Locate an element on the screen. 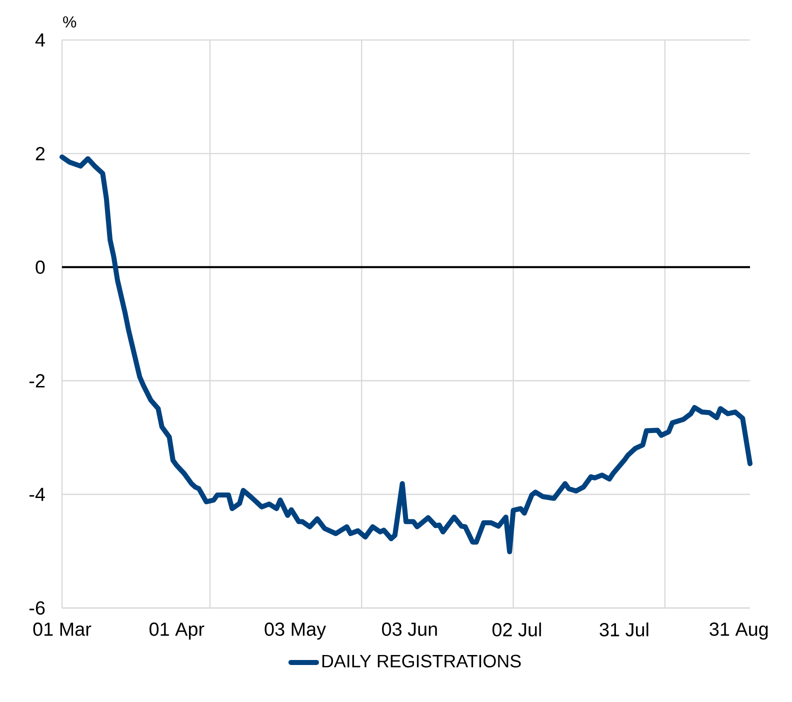  x-tick-label: 01 Mar is located at coordinates (62, 629).